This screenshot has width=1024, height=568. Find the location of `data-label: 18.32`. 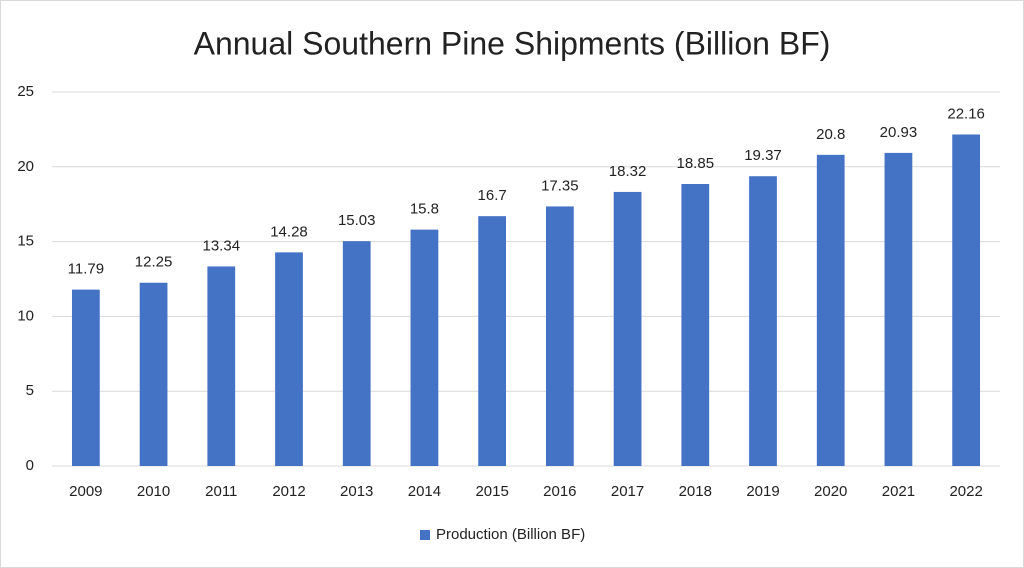

data-label: 18.32 is located at coordinates (628, 171).